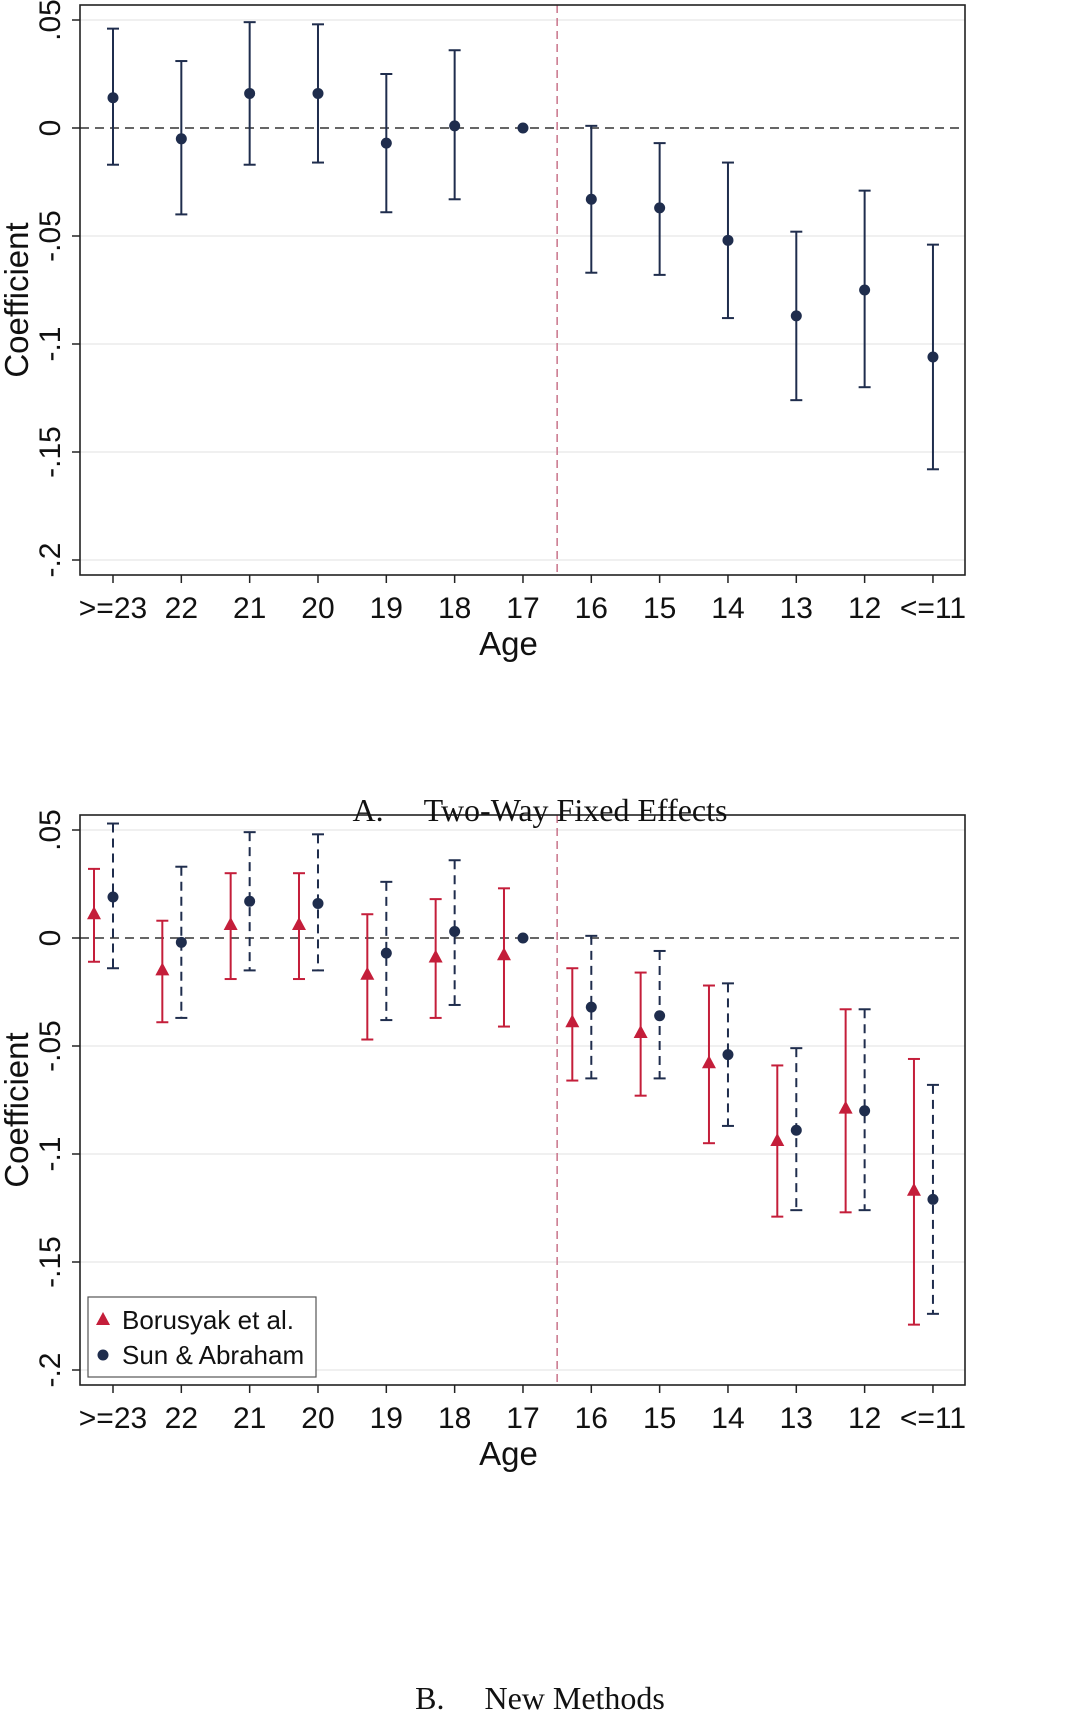 This screenshot has width=1080, height=1719. I want to click on caption-label-b: B., so click(430, 1698).